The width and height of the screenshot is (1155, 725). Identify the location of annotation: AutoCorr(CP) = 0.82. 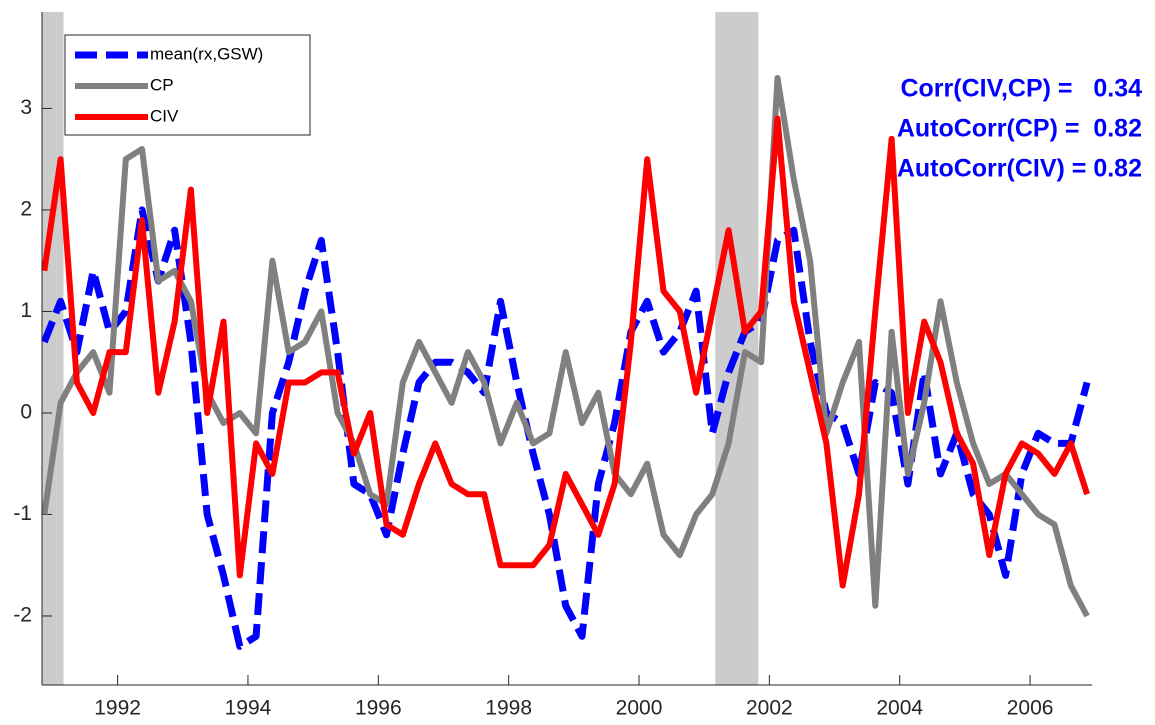
(1019, 129).